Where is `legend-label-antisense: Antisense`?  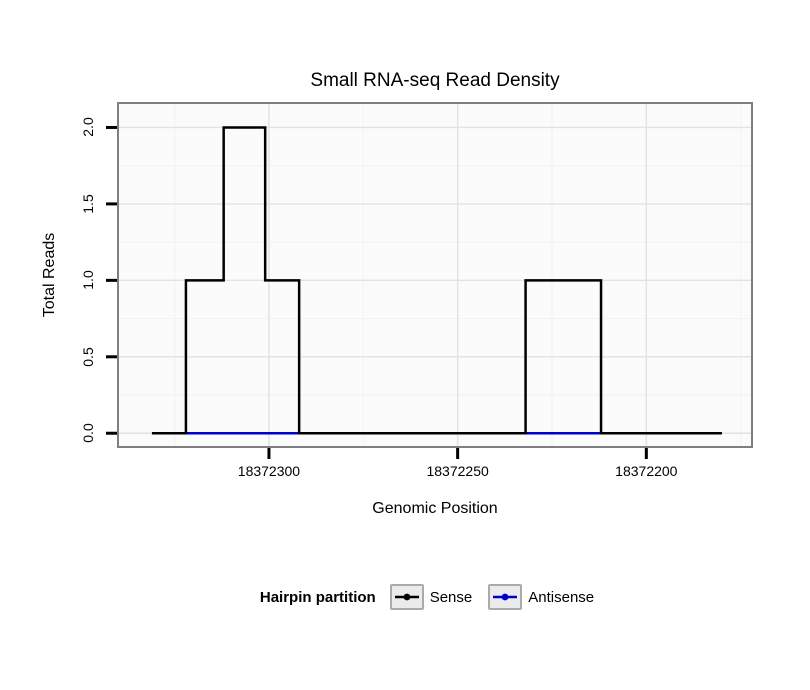
legend-label-antisense: Antisense is located at coordinates (561, 597).